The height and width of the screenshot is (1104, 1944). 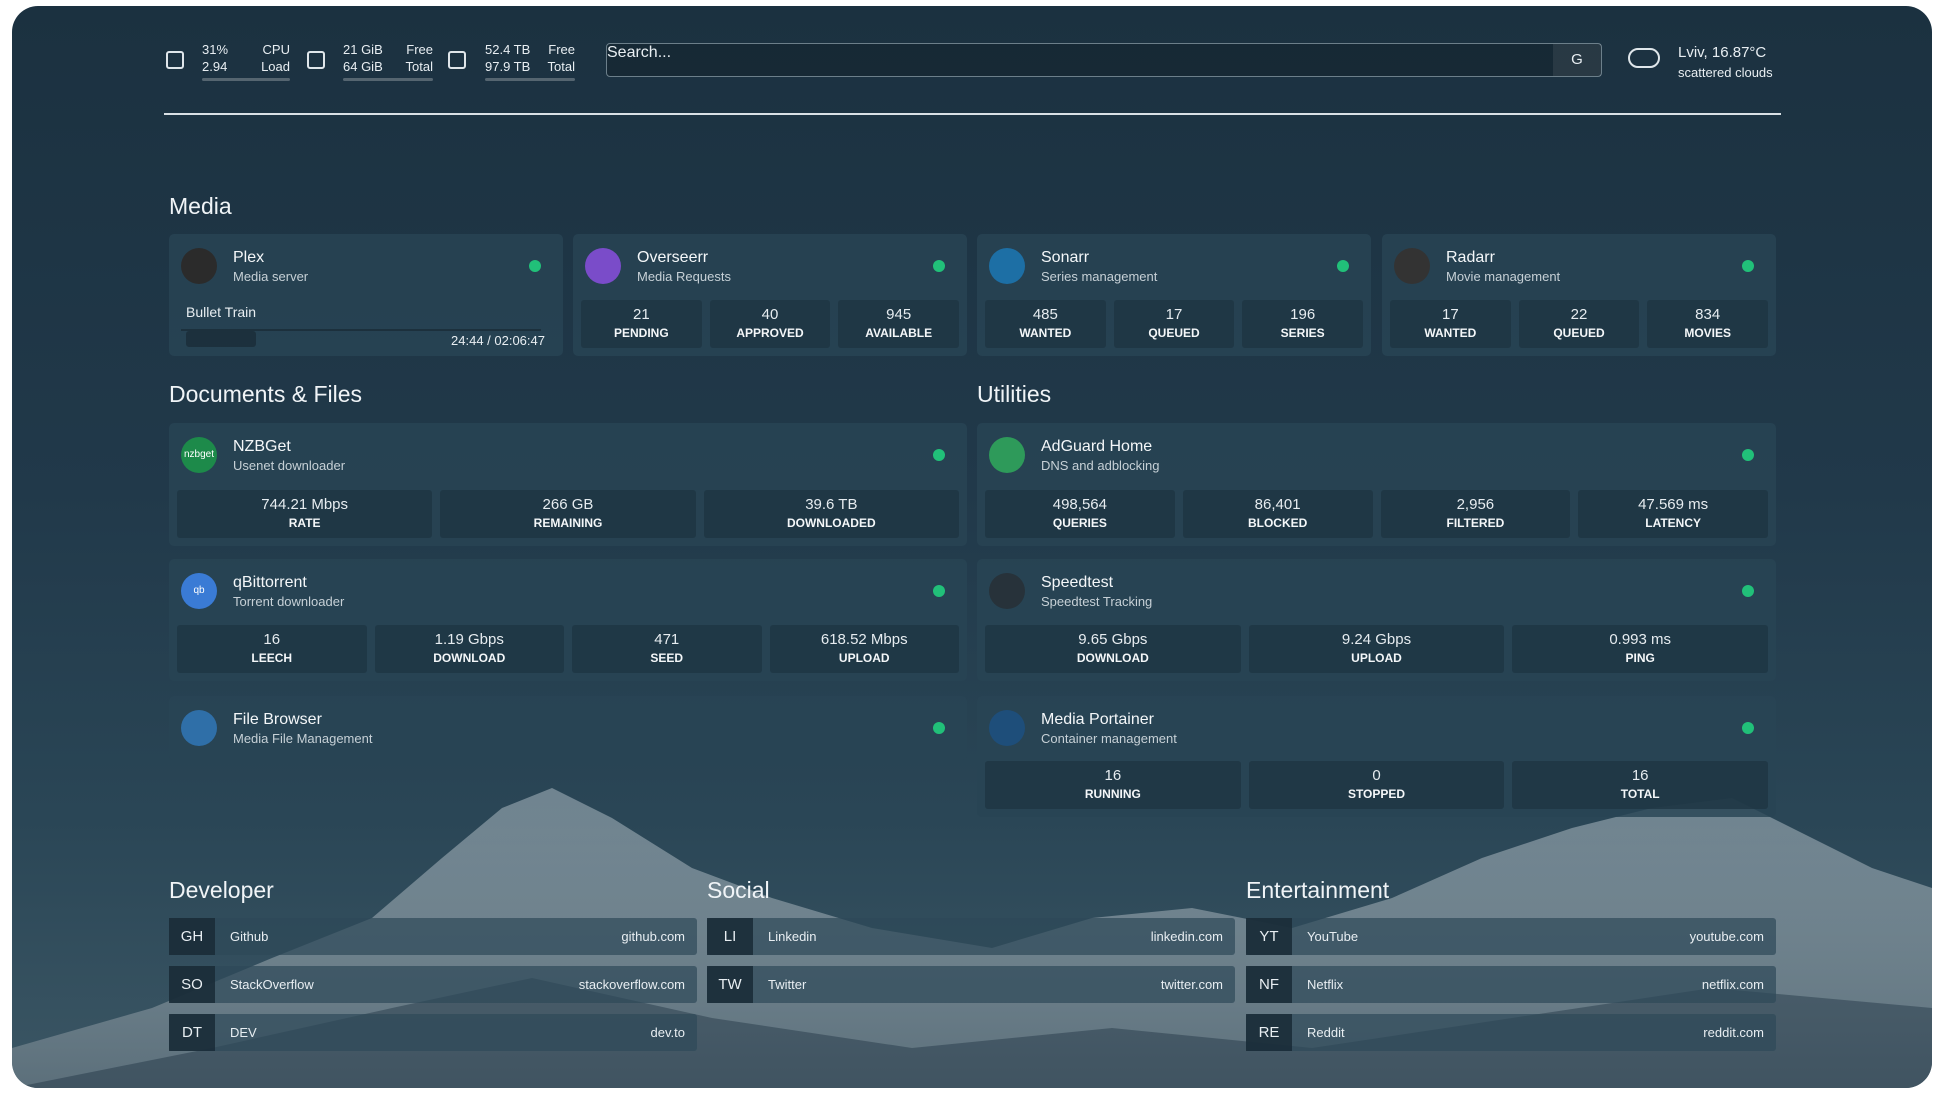 I want to click on stat-value: 1.19 Gbps, so click(x=470, y=639).